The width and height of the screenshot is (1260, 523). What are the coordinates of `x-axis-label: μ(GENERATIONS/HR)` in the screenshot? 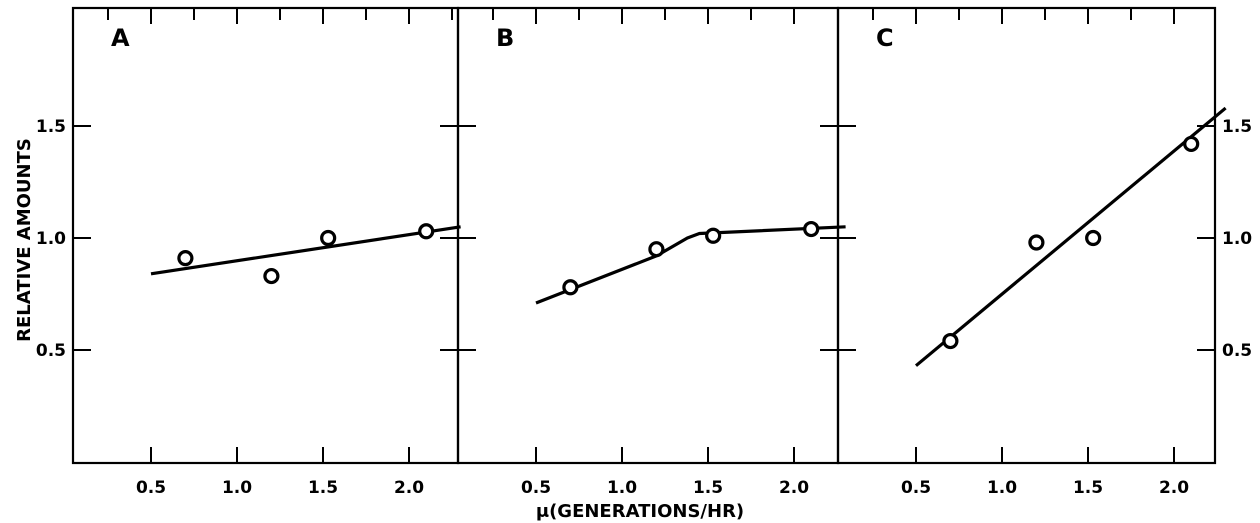 It's located at (640, 511).